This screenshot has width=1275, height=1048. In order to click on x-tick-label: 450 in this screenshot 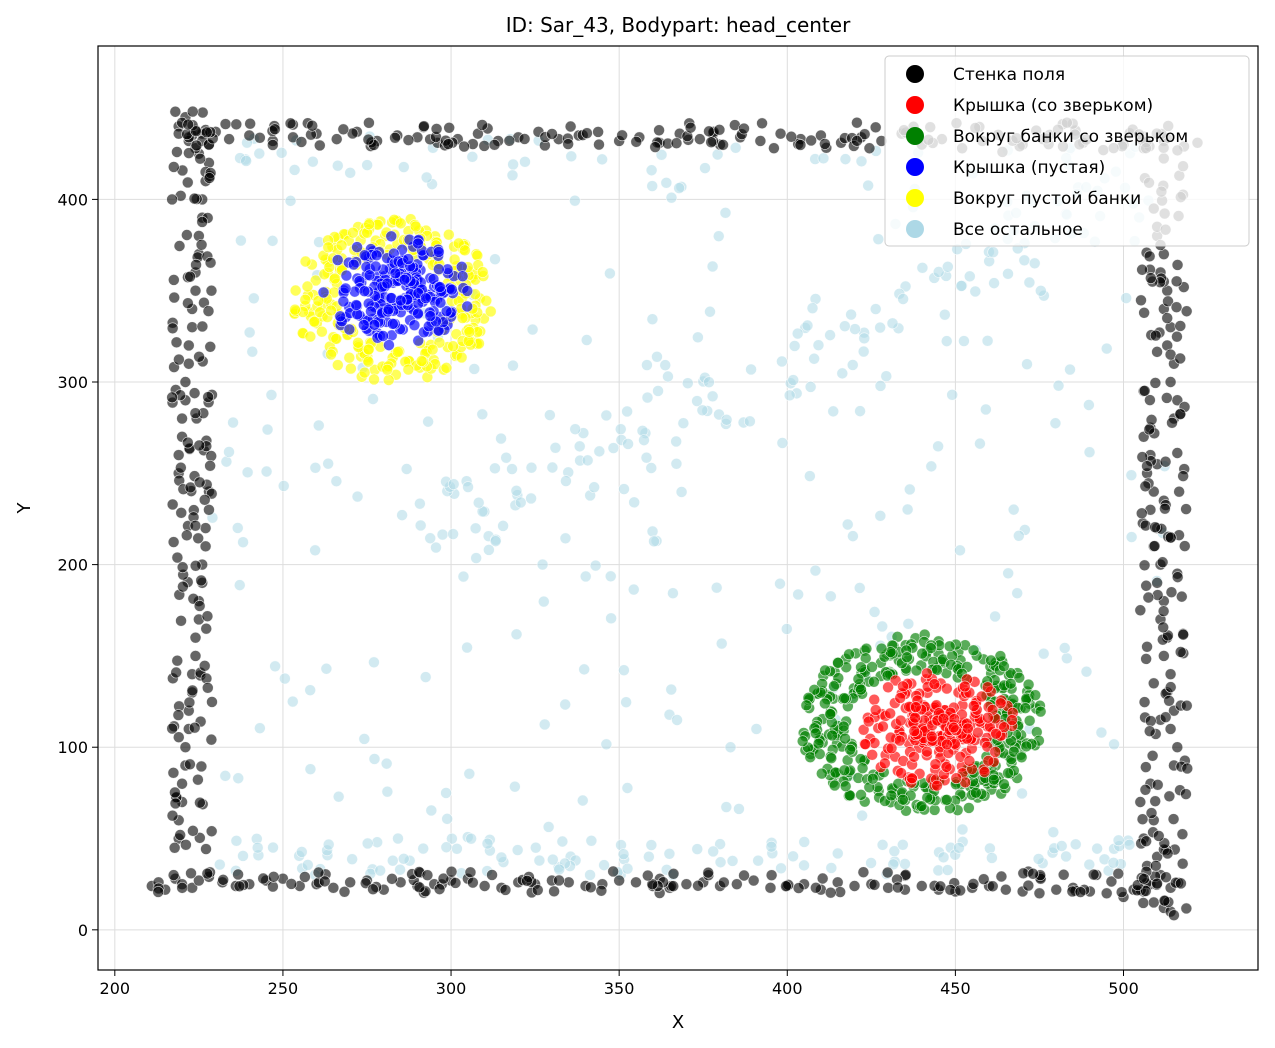, I will do `click(955, 988)`.